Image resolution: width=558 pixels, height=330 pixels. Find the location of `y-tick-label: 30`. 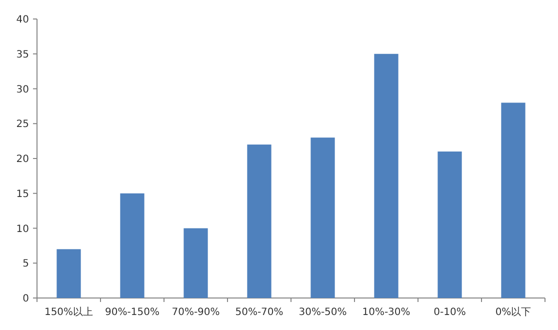

y-tick-label: 30 is located at coordinates (22, 90).